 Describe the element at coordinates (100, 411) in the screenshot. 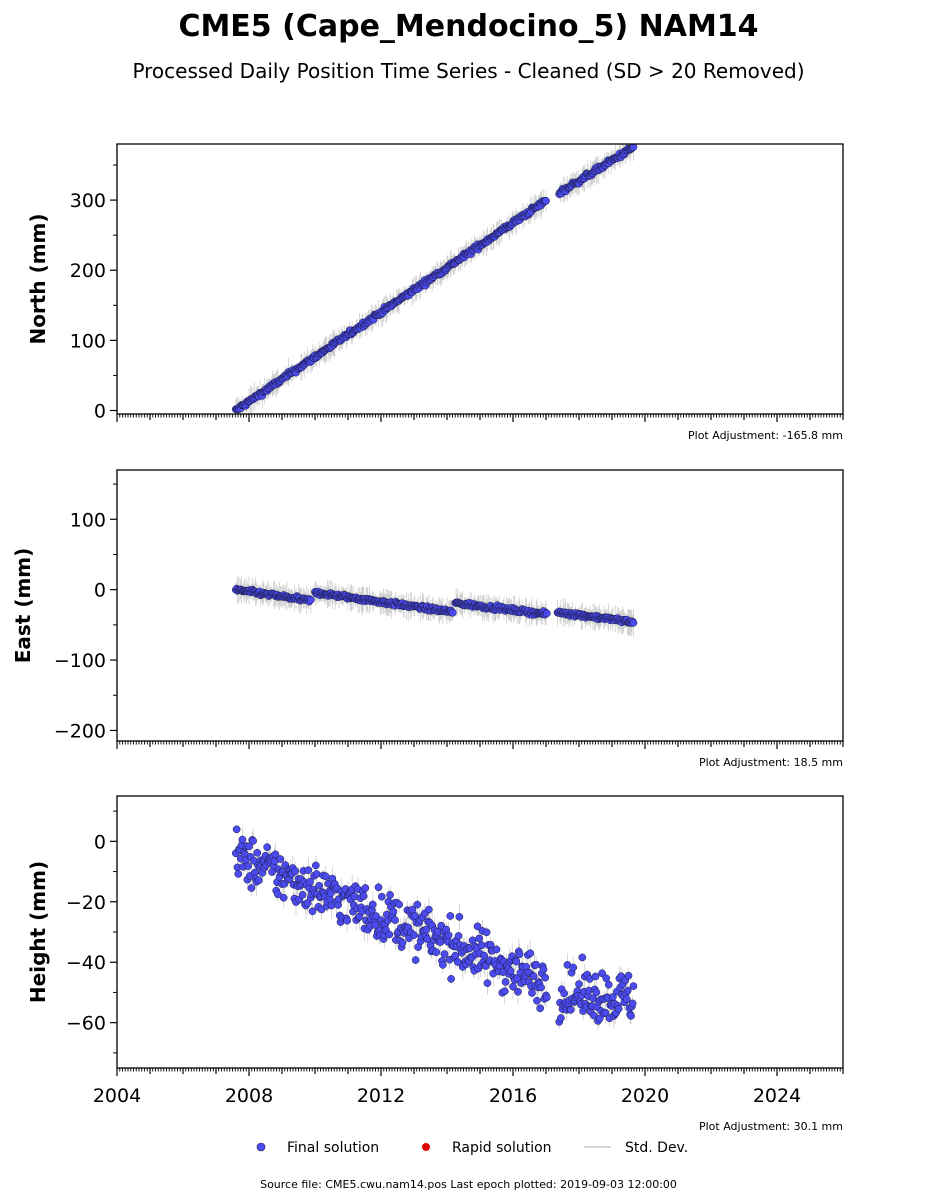

I see `y-tick-label: 0` at that location.